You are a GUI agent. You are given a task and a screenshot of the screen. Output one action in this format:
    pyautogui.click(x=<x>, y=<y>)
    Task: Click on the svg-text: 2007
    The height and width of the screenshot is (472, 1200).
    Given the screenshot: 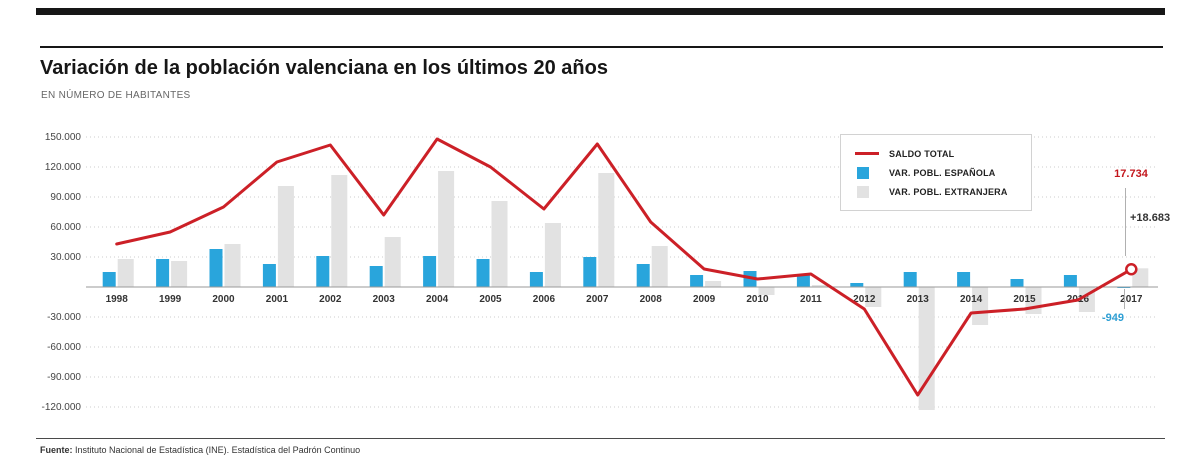 What is the action you would take?
    pyautogui.click(x=597, y=299)
    